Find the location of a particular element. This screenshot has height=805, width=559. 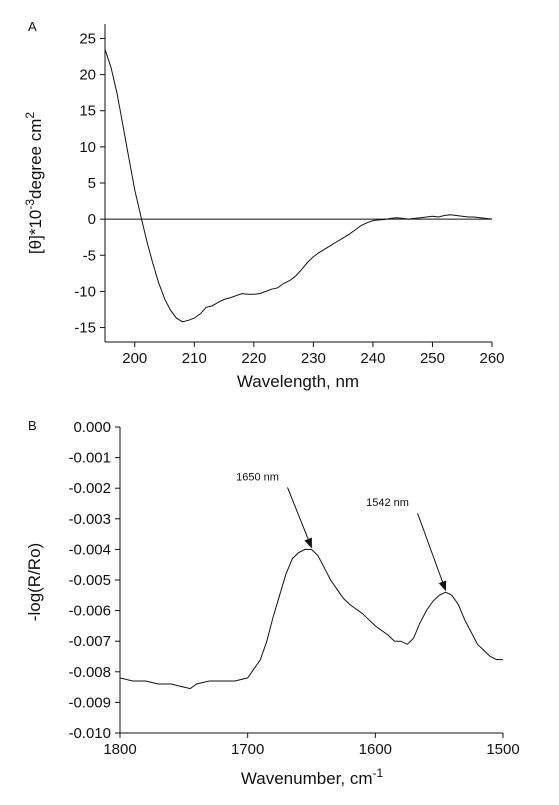

panel-b-y-tick-label: -0.007 is located at coordinates (89, 641).